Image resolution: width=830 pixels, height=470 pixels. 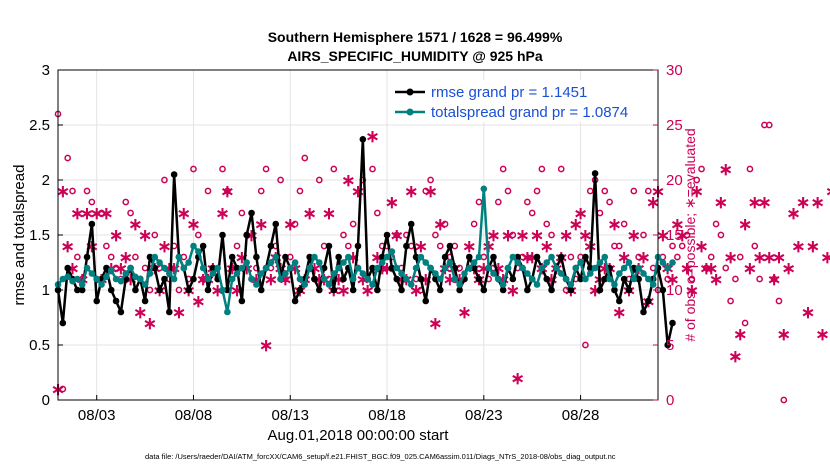 I want to click on x-tick-label-1: 08/08, so click(x=194, y=415).